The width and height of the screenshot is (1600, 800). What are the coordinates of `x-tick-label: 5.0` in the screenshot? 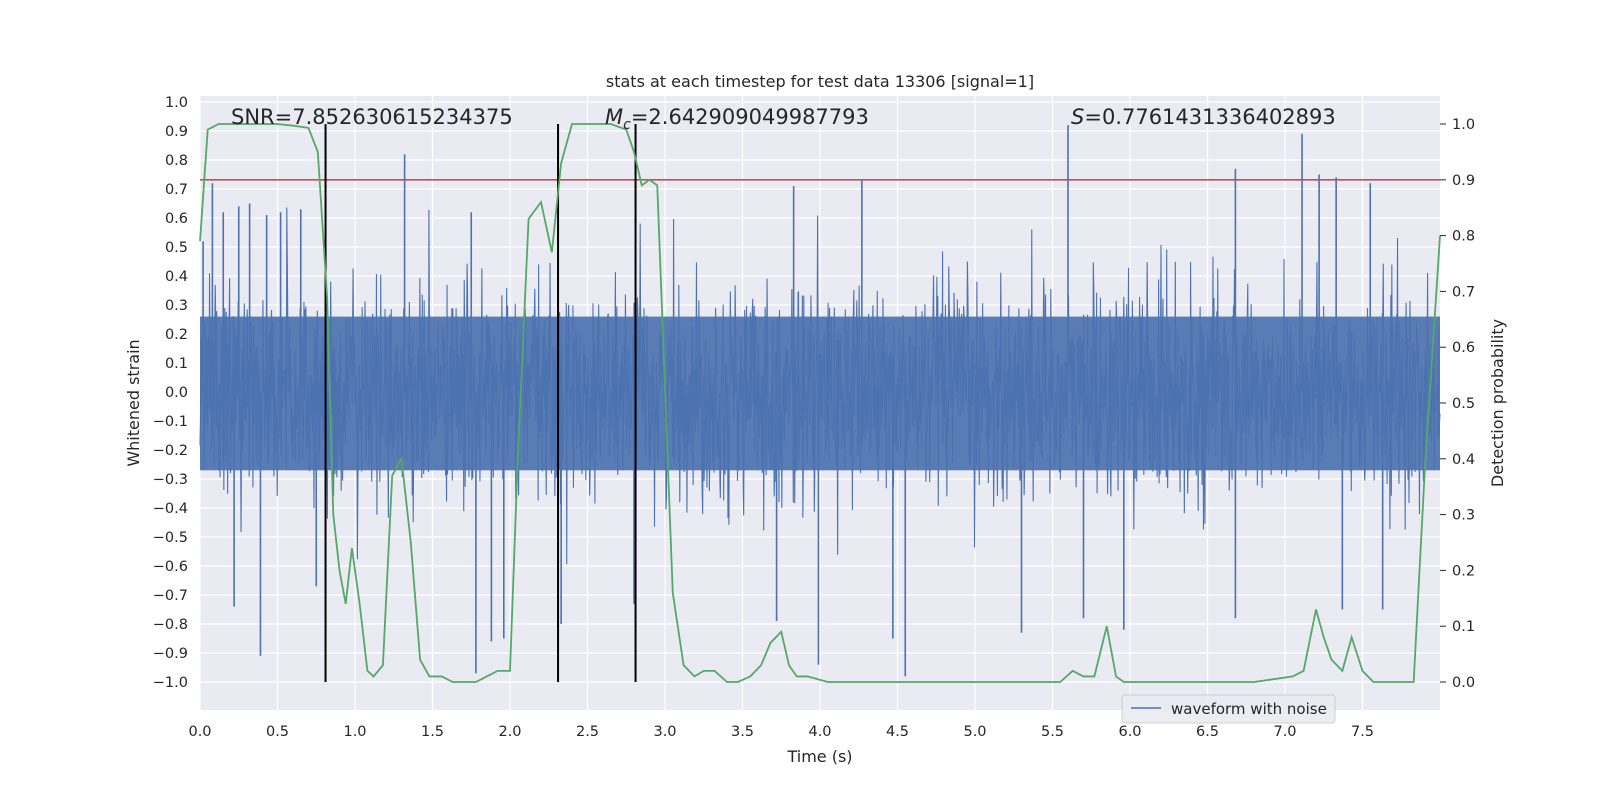 It's located at (974, 732).